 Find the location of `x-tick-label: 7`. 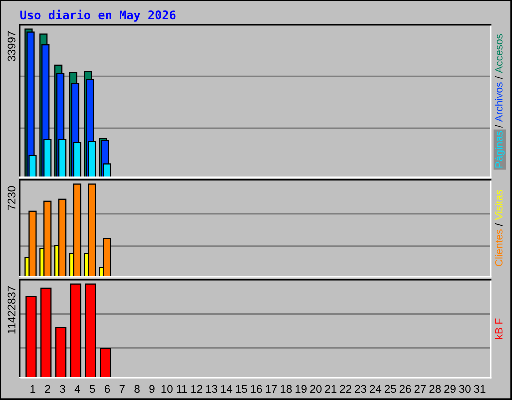

x-tick-label: 7 is located at coordinates (122, 389).